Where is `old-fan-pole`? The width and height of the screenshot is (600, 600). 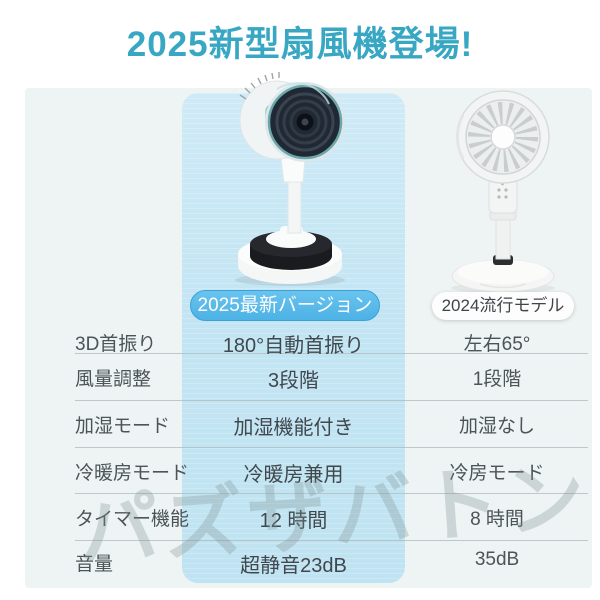
old-fan-pole is located at coordinates (503, 219).